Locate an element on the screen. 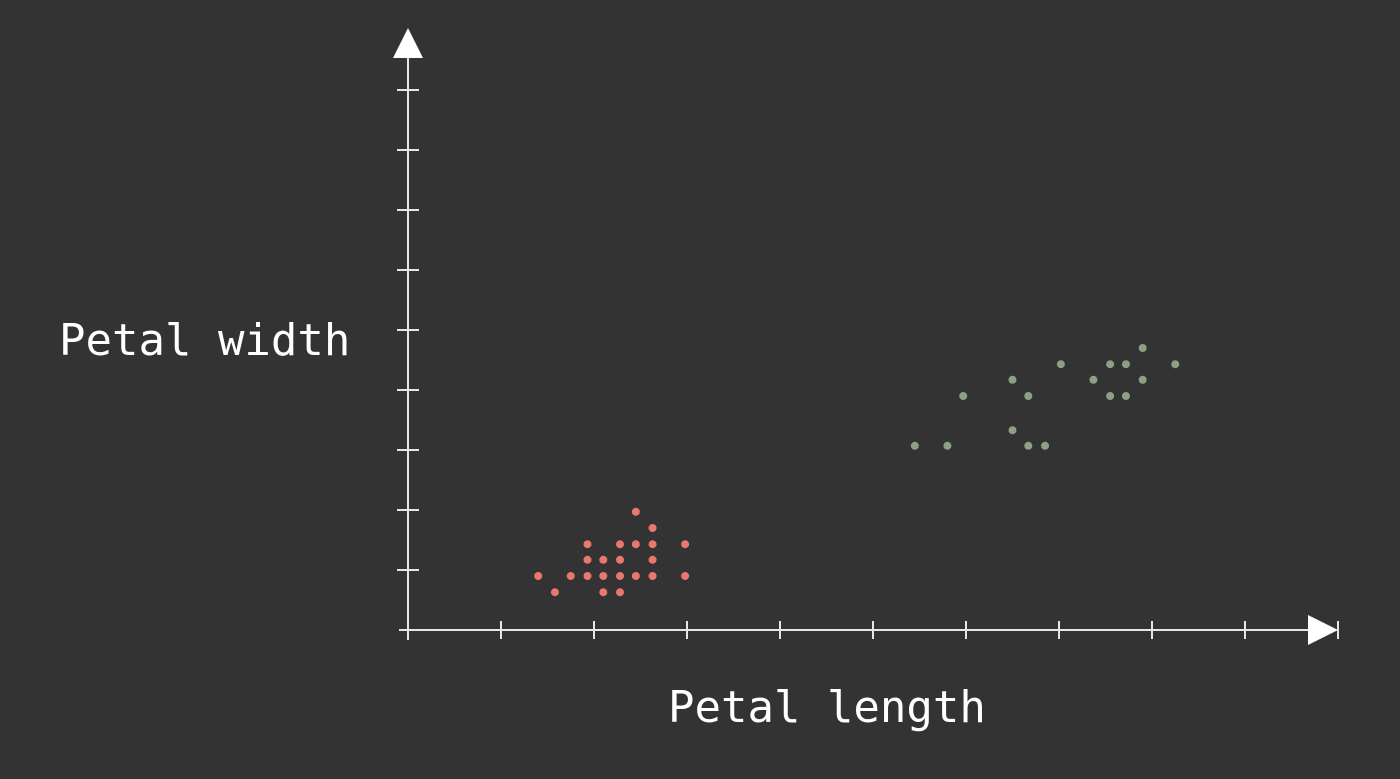  x-axis-arrow is located at coordinates (1323, 630).